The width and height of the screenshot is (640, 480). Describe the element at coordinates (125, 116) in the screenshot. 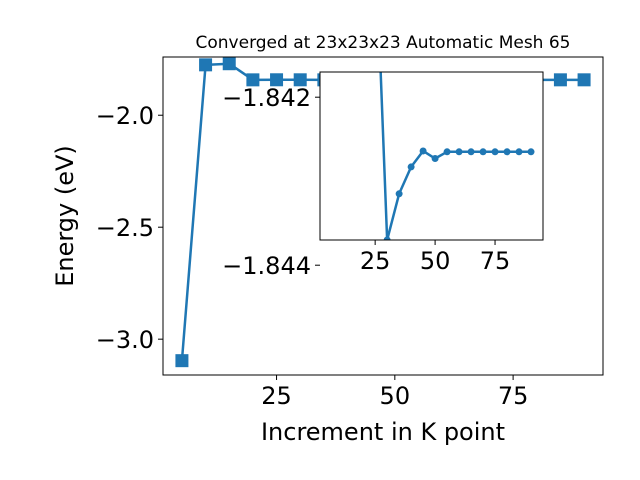

I see `main-y-tick-label: −2.0` at that location.